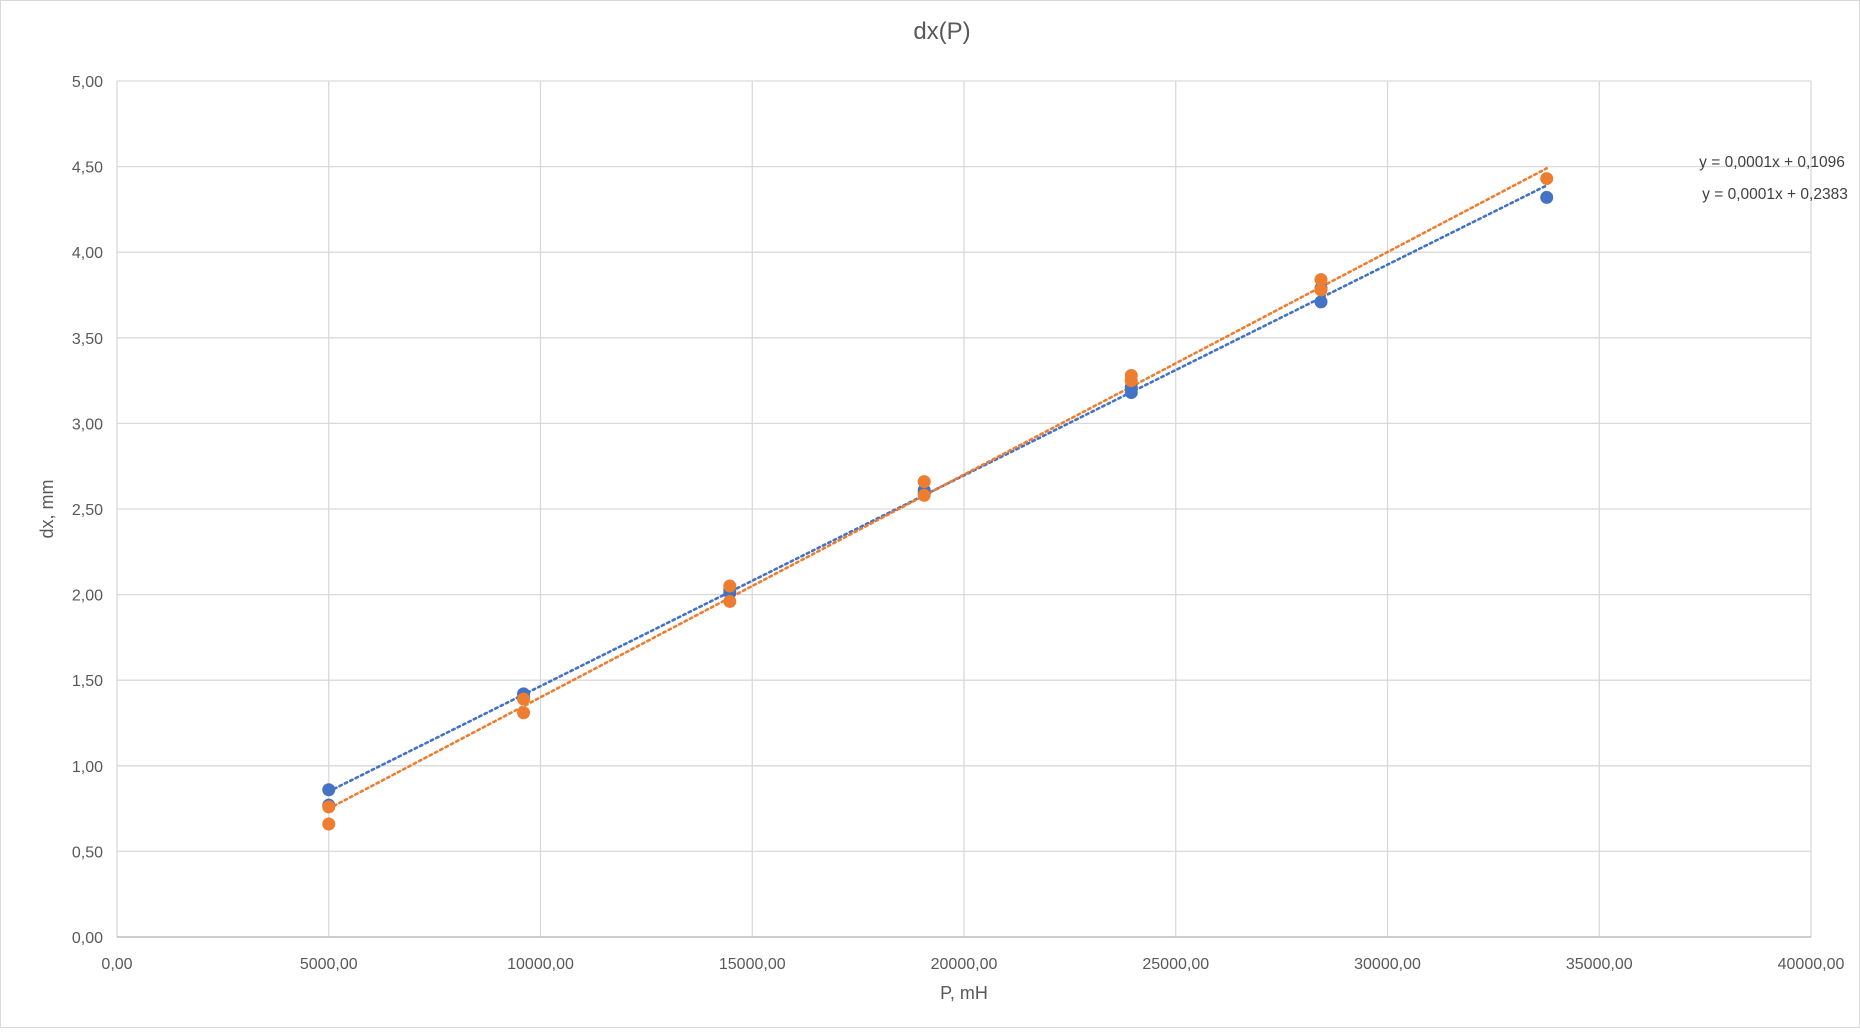  I want to click on x-tick-label: 35000,00, so click(1599, 964).